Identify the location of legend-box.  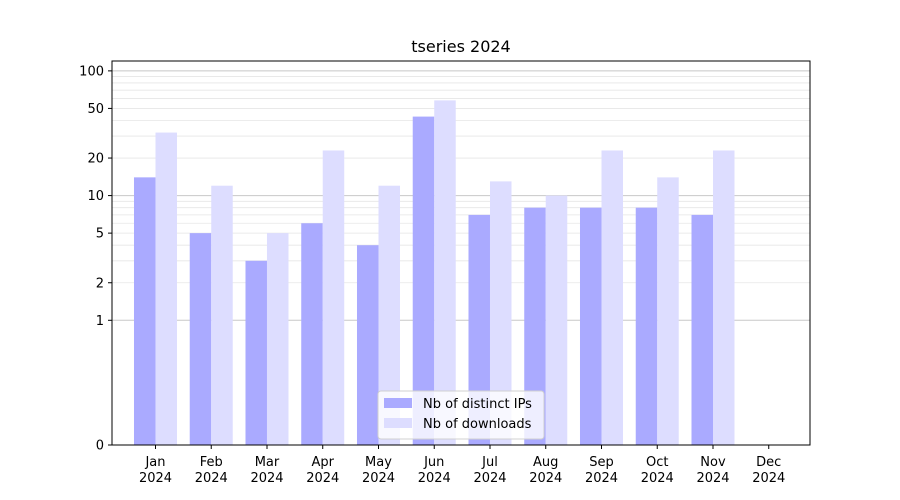
(461, 415).